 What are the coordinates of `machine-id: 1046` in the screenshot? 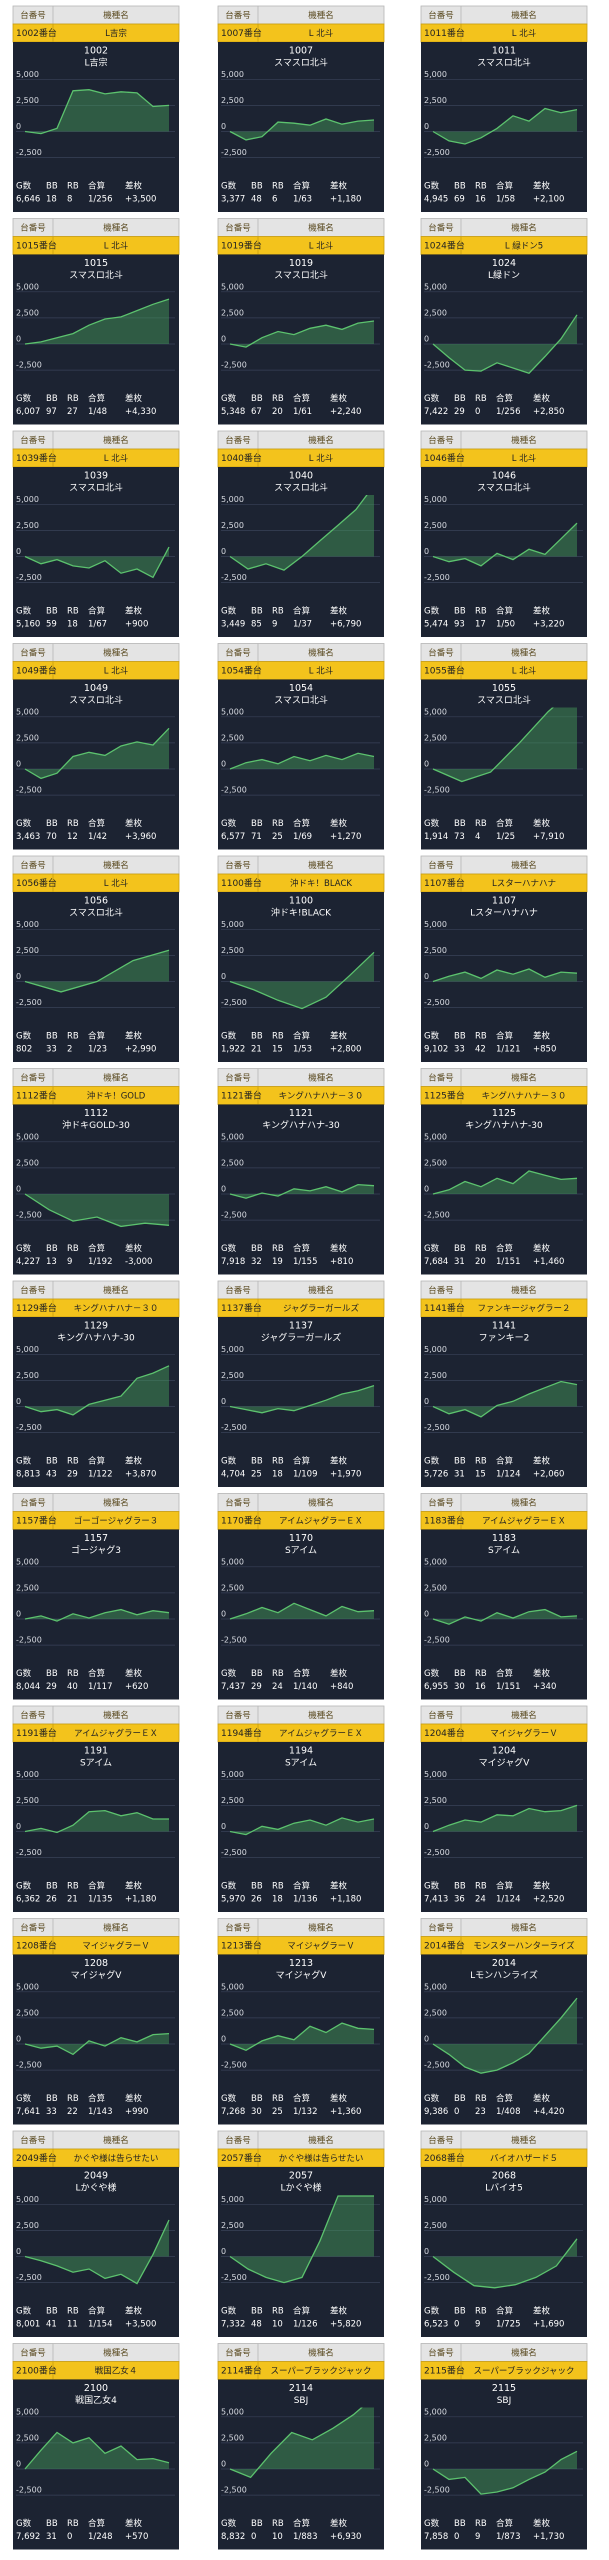 It's located at (504, 476).